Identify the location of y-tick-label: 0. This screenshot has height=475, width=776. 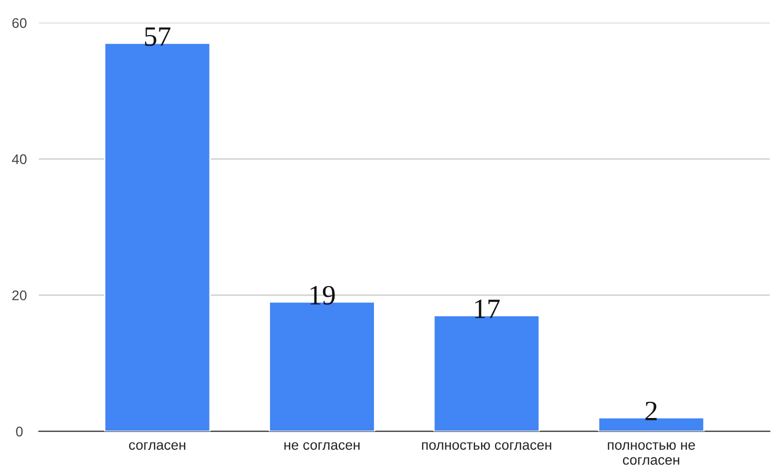
(19, 431).